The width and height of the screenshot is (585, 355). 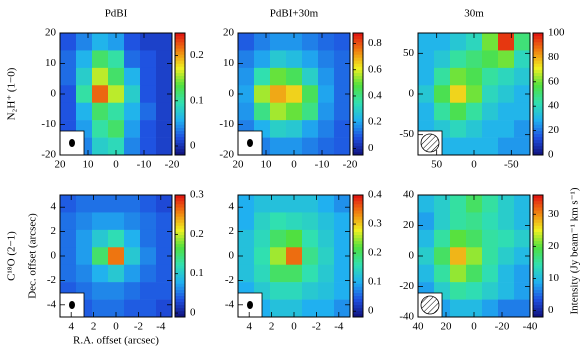 I want to click on x-tick-label: 0, so click(x=116, y=165).